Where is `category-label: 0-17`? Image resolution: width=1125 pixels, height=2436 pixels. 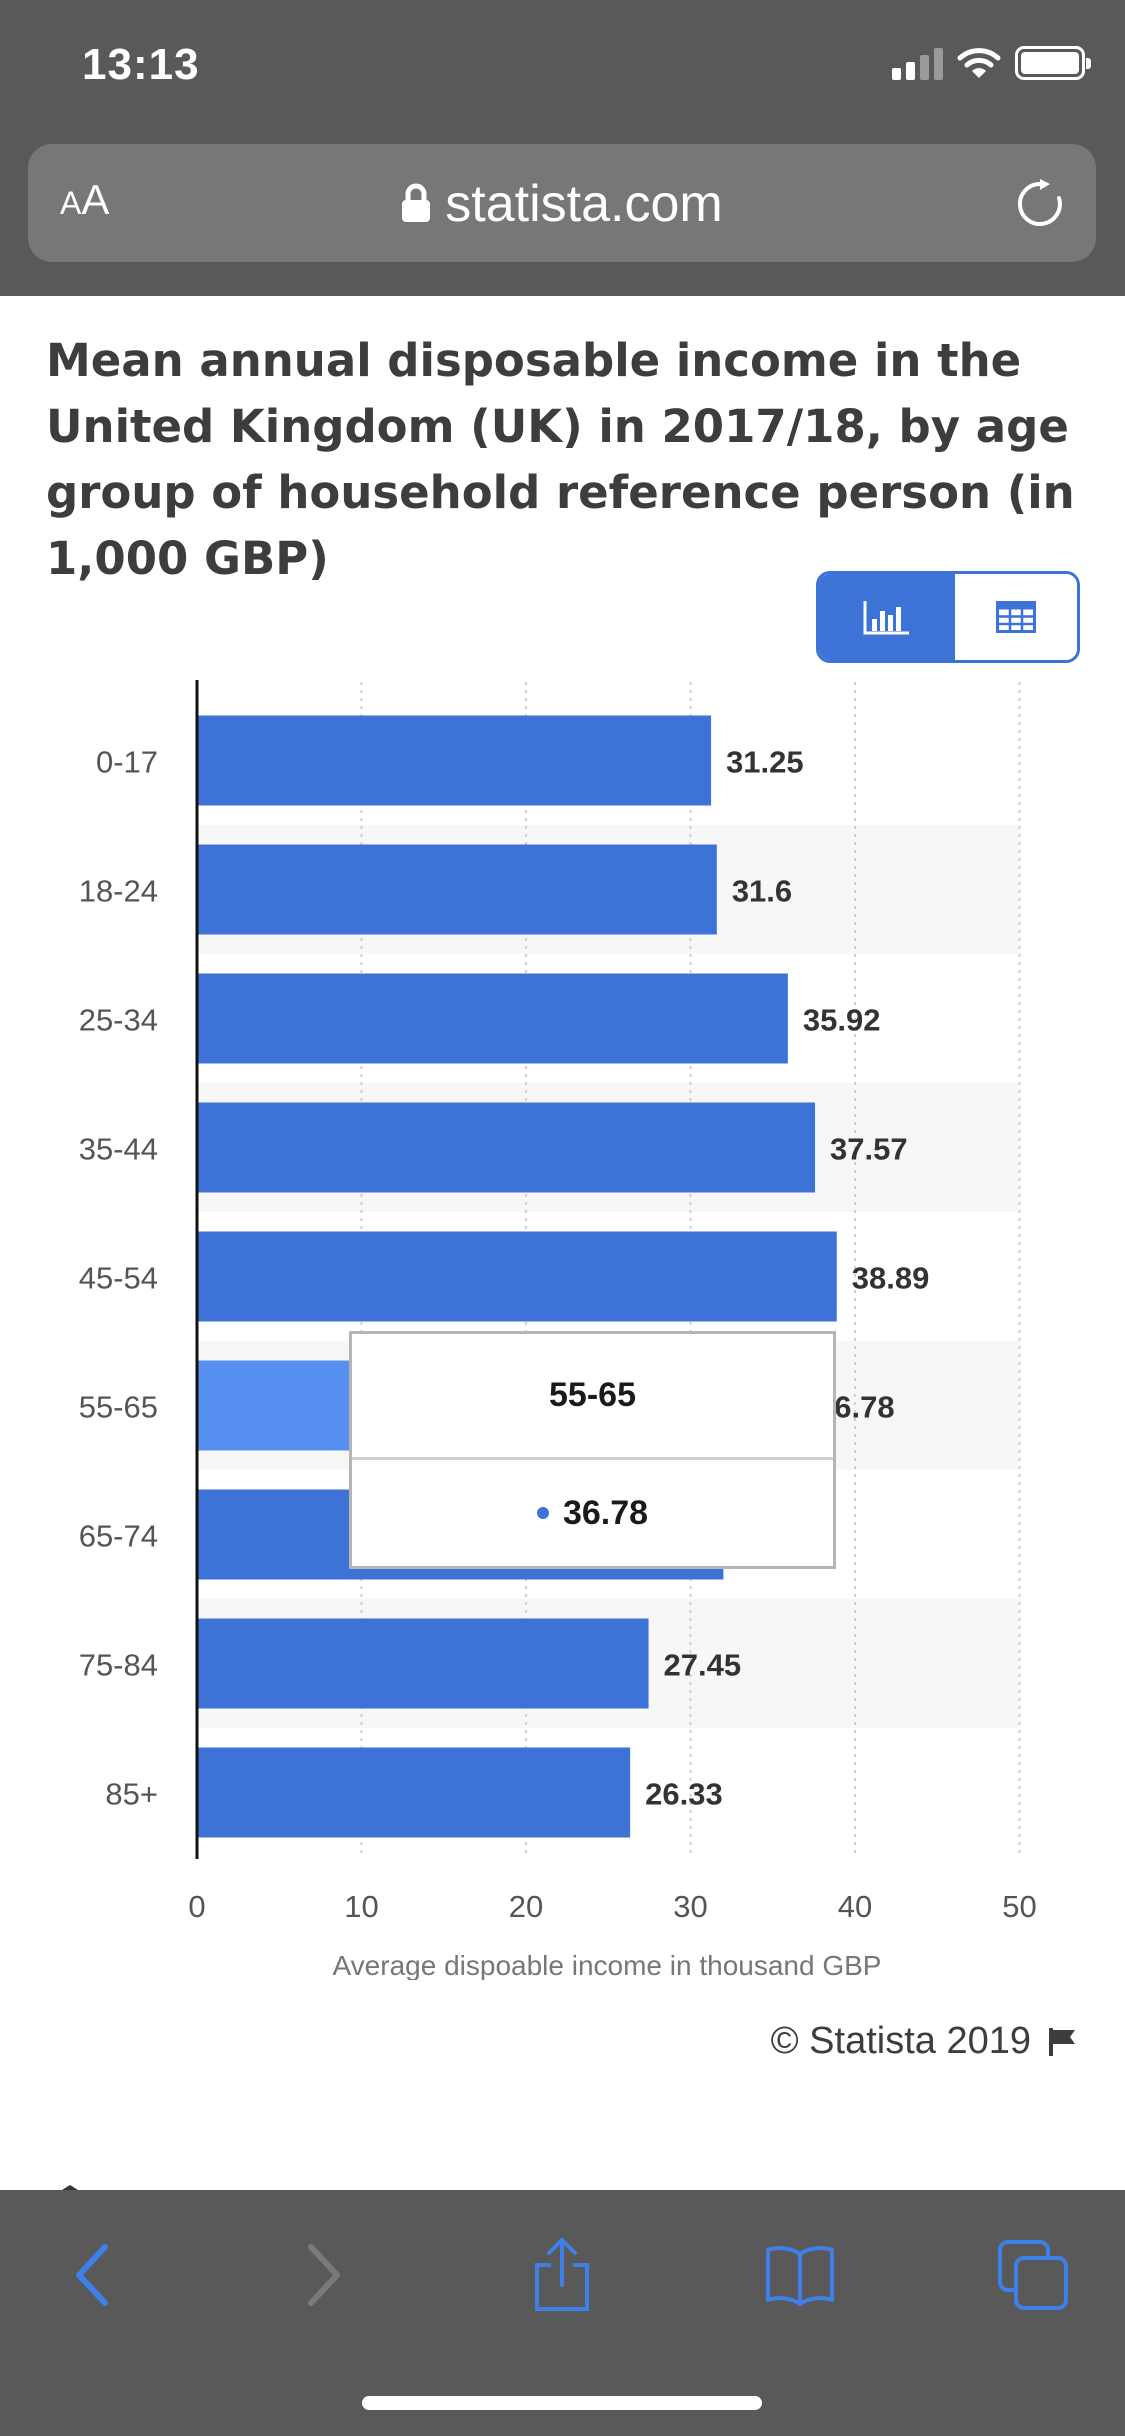
category-label: 0-17 is located at coordinates (127, 762).